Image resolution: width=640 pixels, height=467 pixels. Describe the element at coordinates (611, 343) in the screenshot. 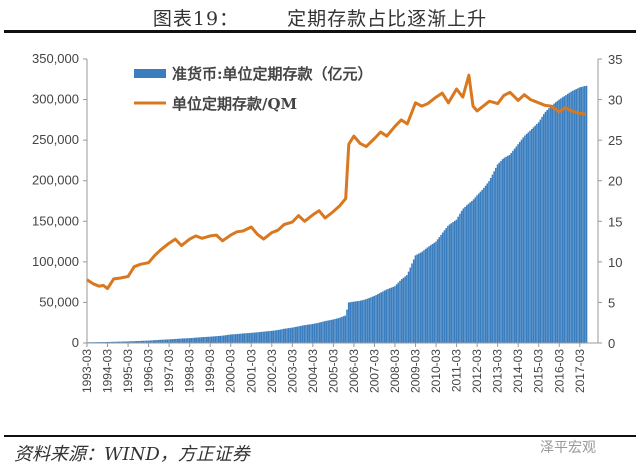

I see `right-axis-tick-label: 0` at that location.